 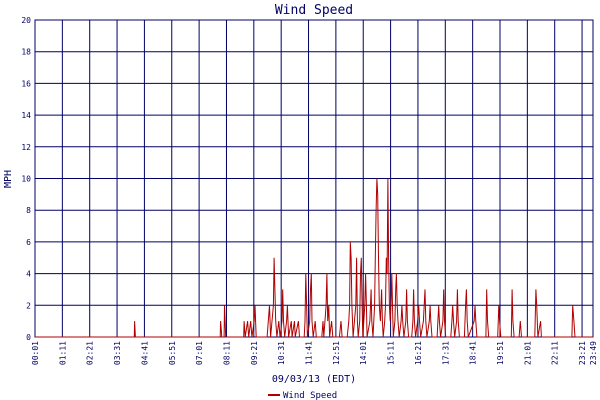 What do you see at coordinates (26, 83) in the screenshot?
I see `y-tick-label: 16` at bounding box center [26, 83].